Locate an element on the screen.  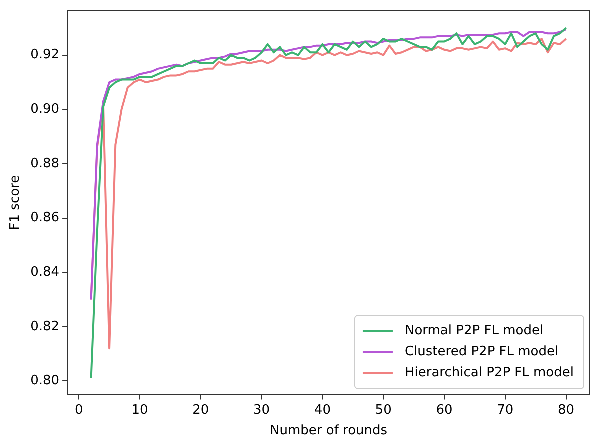
y-tick-label: 0.88 is located at coordinates (45, 164).